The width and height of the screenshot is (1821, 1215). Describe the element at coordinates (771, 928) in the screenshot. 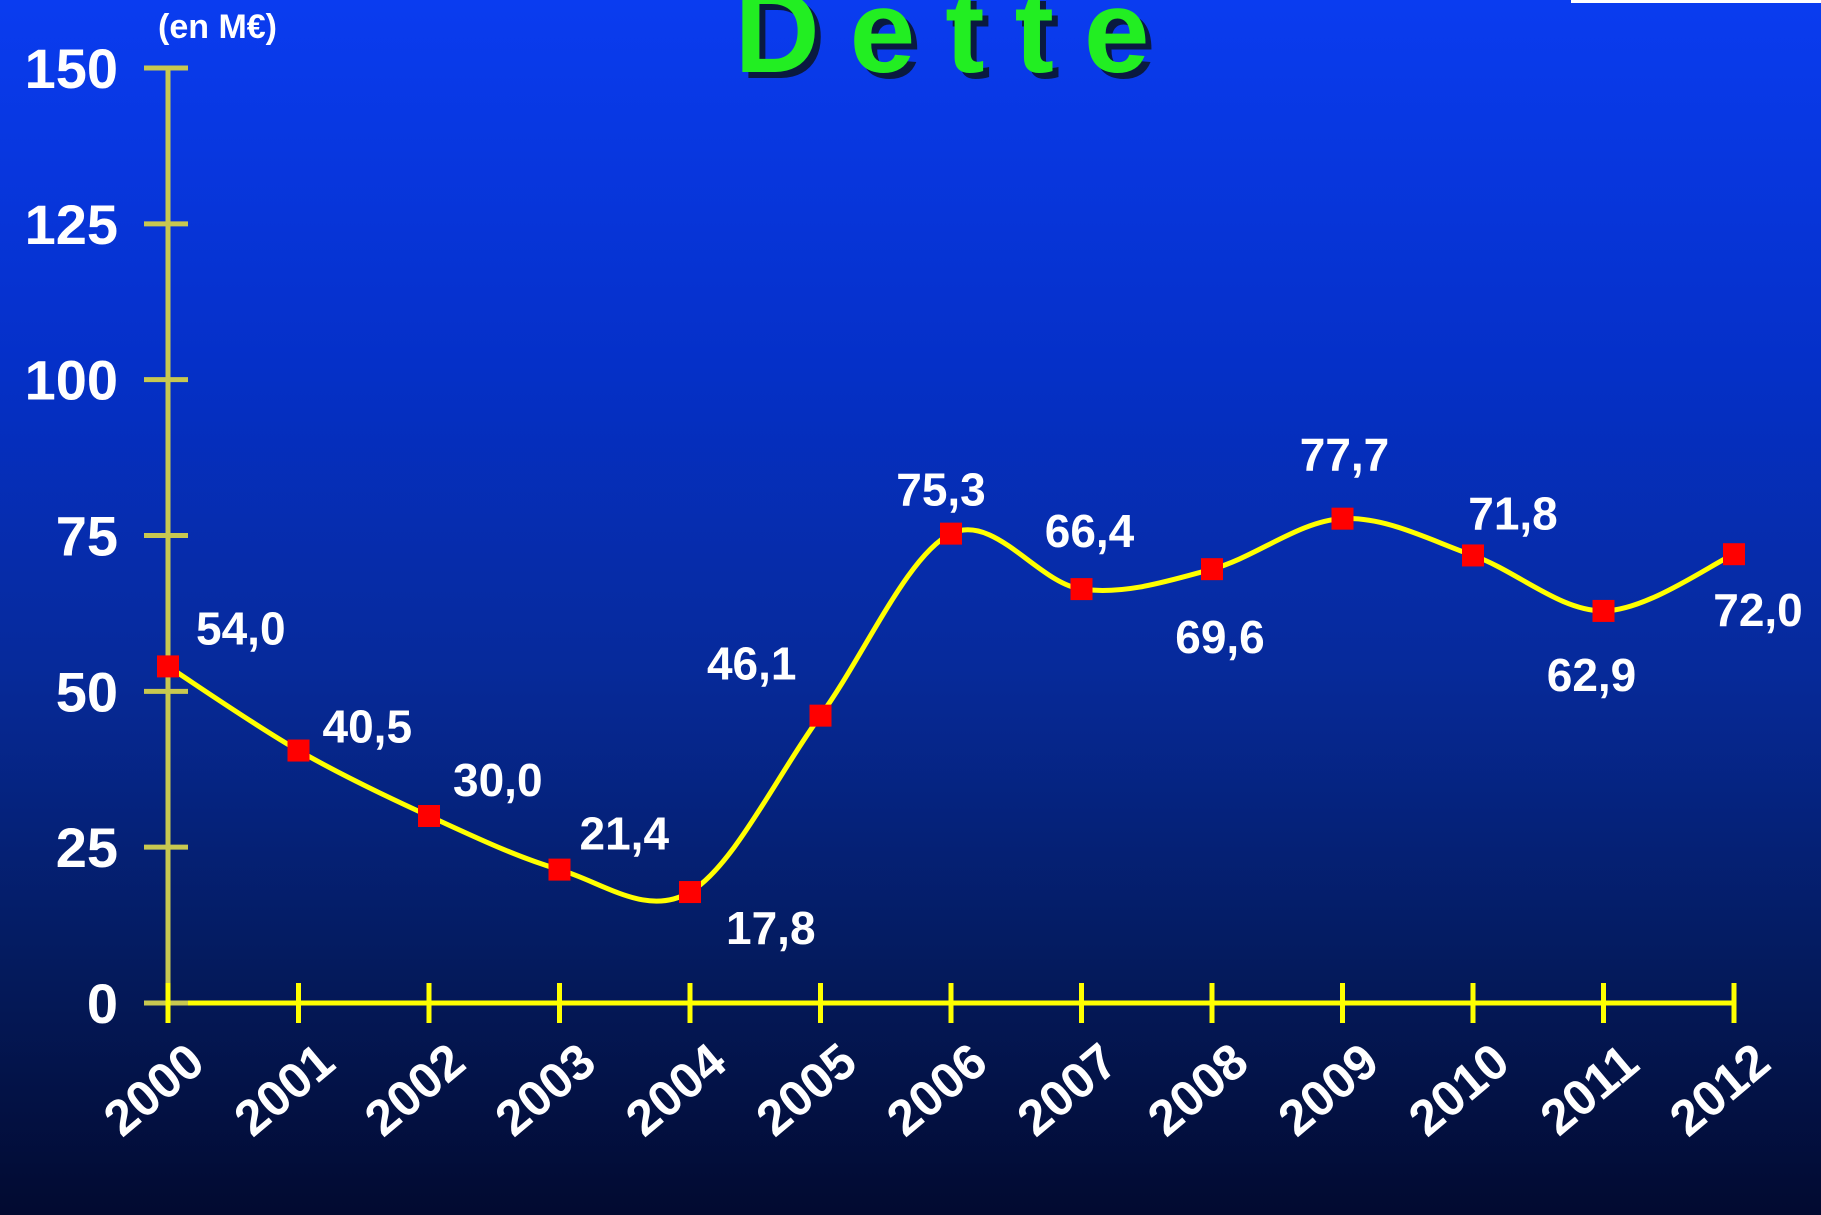

I see `data-label: 17,8` at that location.